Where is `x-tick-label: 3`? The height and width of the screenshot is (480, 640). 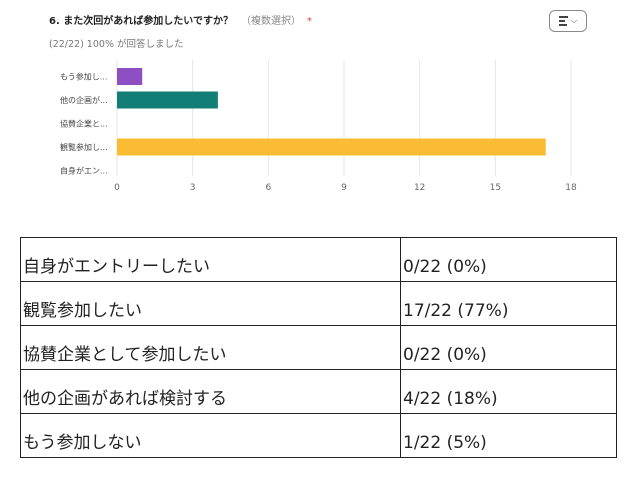 x-tick-label: 3 is located at coordinates (193, 188).